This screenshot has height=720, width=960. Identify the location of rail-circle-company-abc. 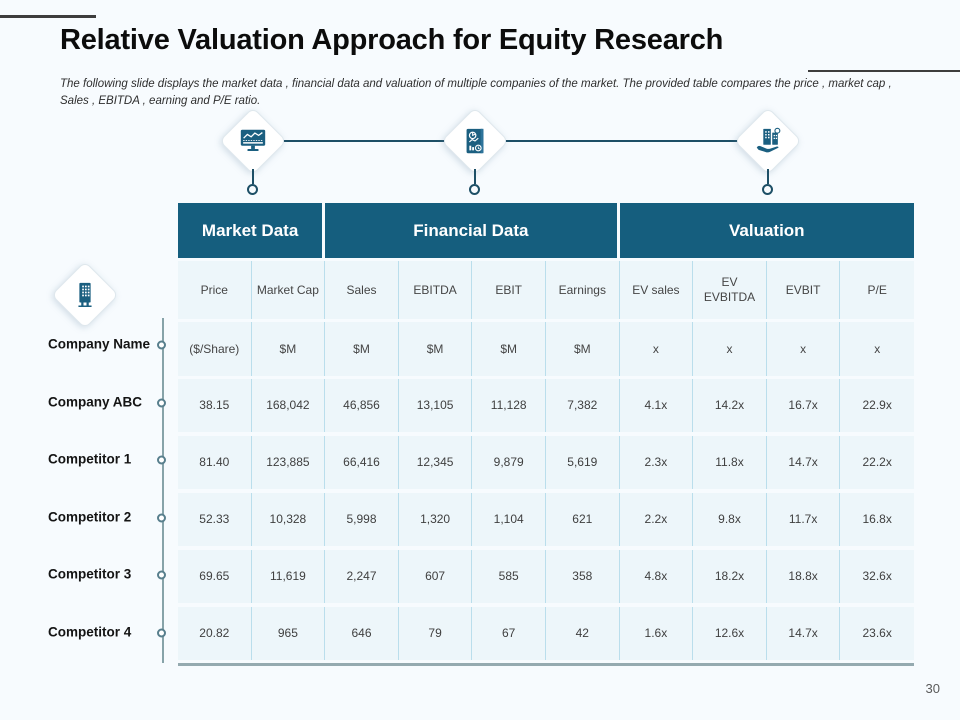
(161, 402).